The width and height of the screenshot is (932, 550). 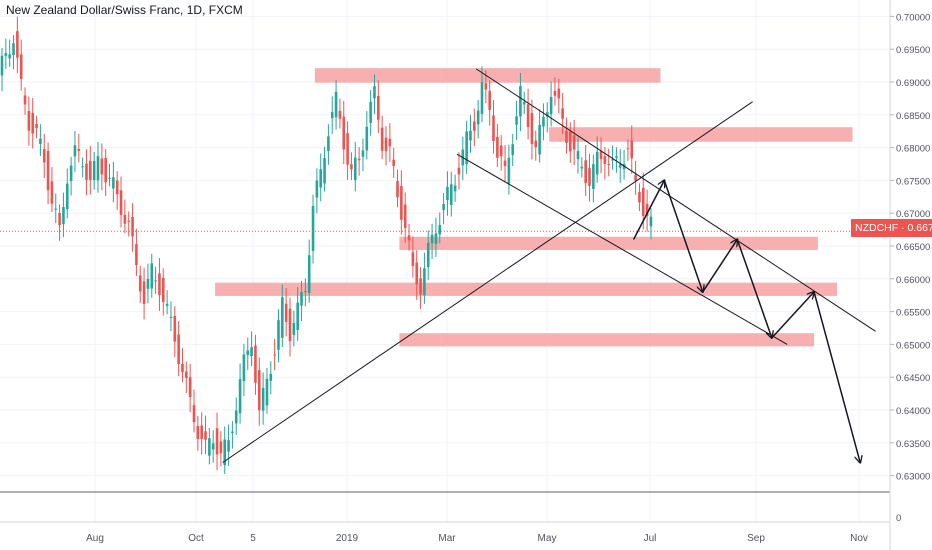 What do you see at coordinates (859, 538) in the screenshot?
I see `time-tick-label: Nov` at bounding box center [859, 538].